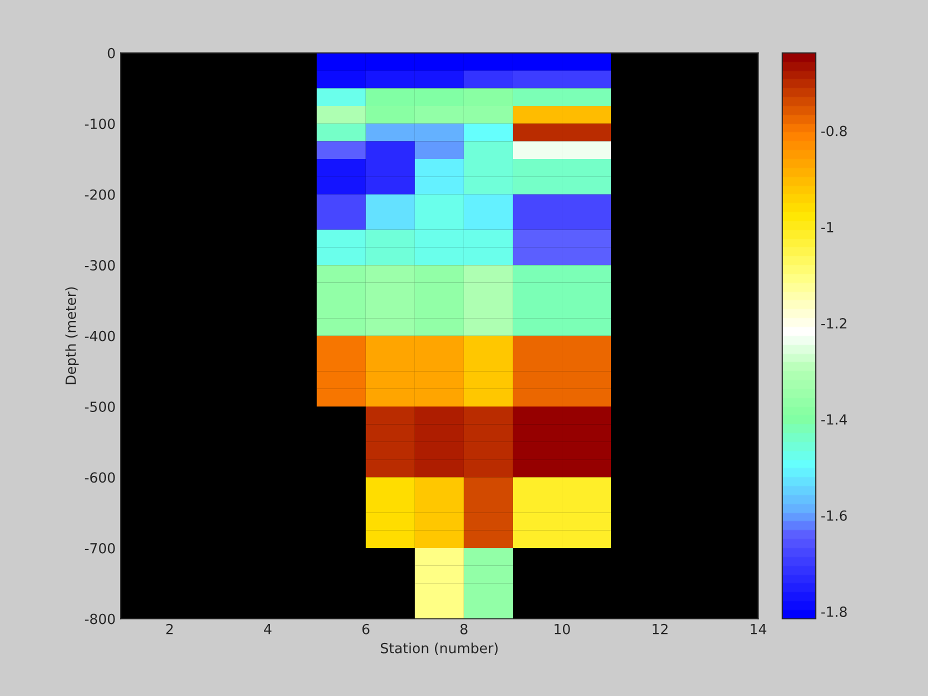  Describe the element at coordinates (562, 629) in the screenshot. I see `x-tick-label: 10` at that location.